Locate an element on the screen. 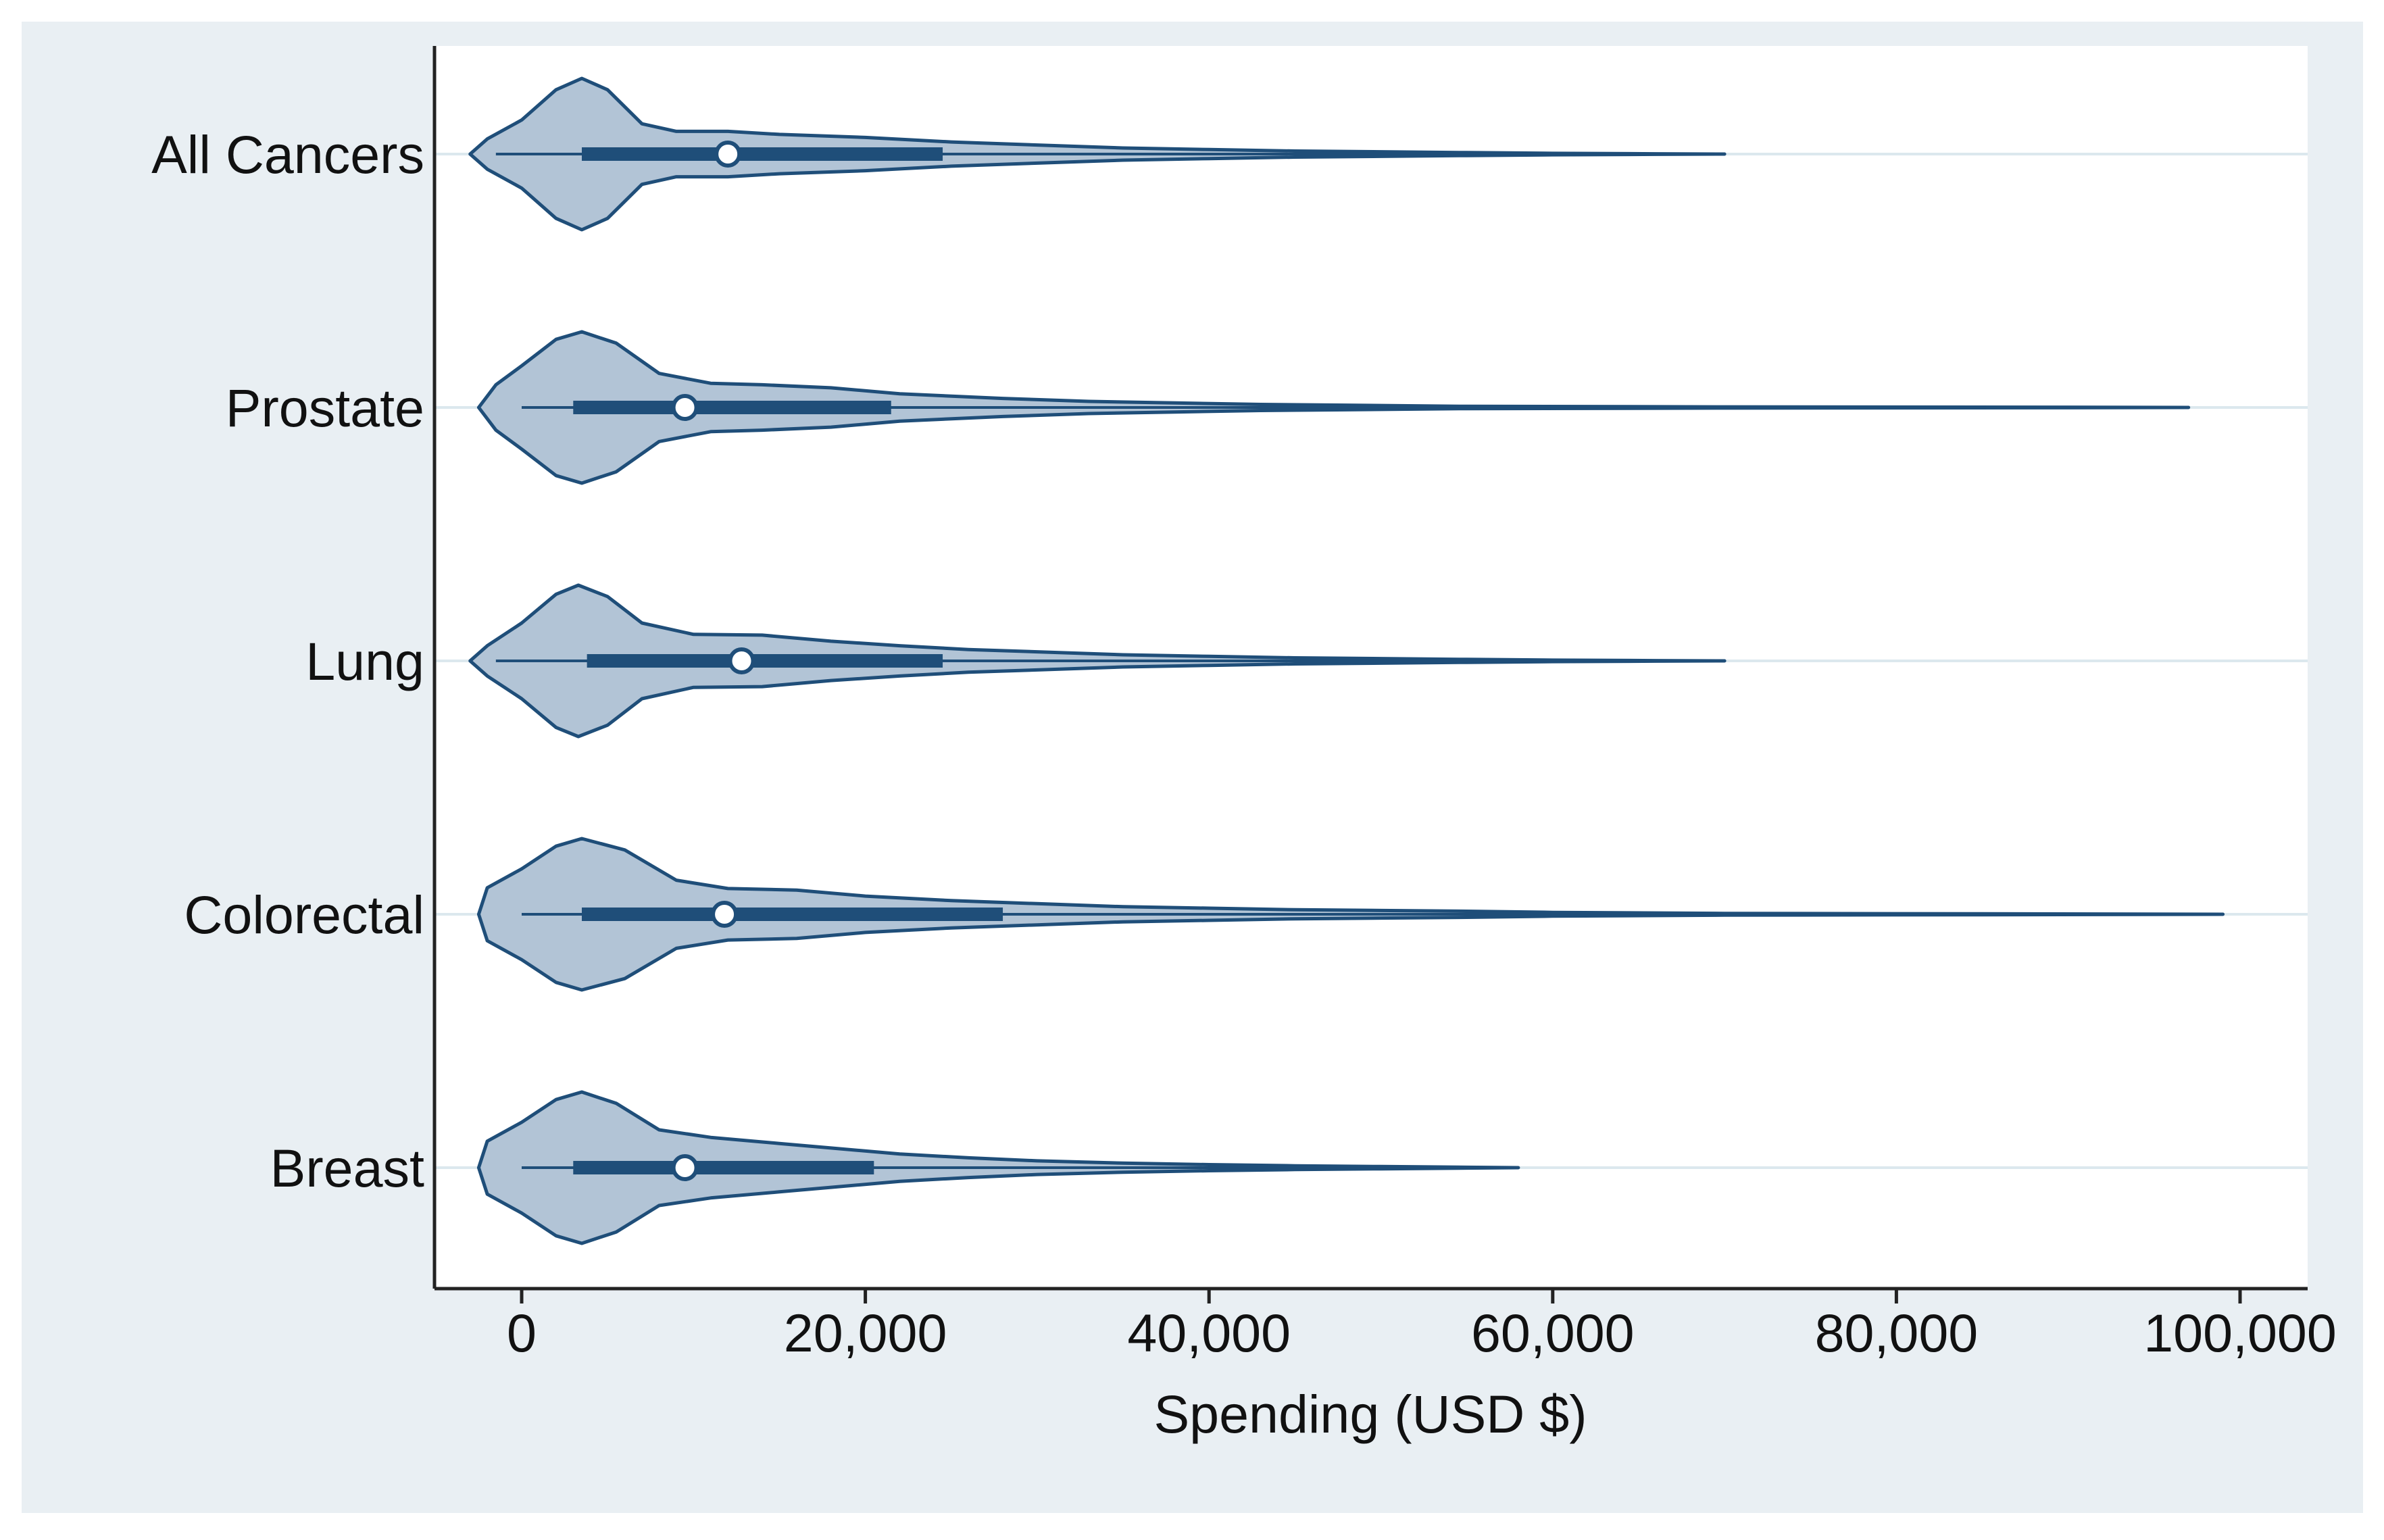  x-tick-label: 80,000 is located at coordinates (1897, 1333).